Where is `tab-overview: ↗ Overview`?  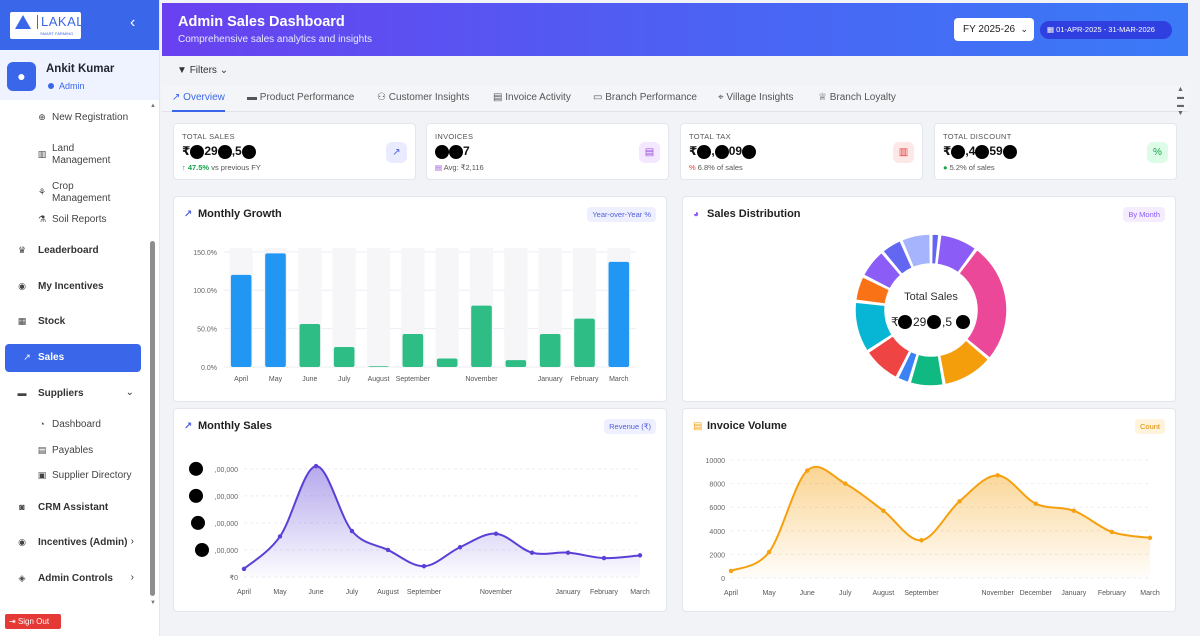 tab-overview: ↗ Overview is located at coordinates (198, 102).